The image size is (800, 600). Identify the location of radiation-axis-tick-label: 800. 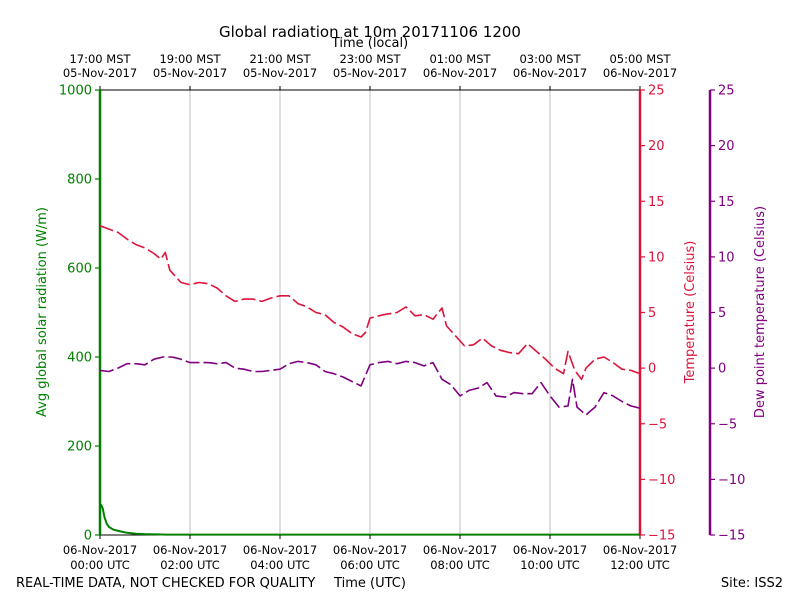
(79, 180).